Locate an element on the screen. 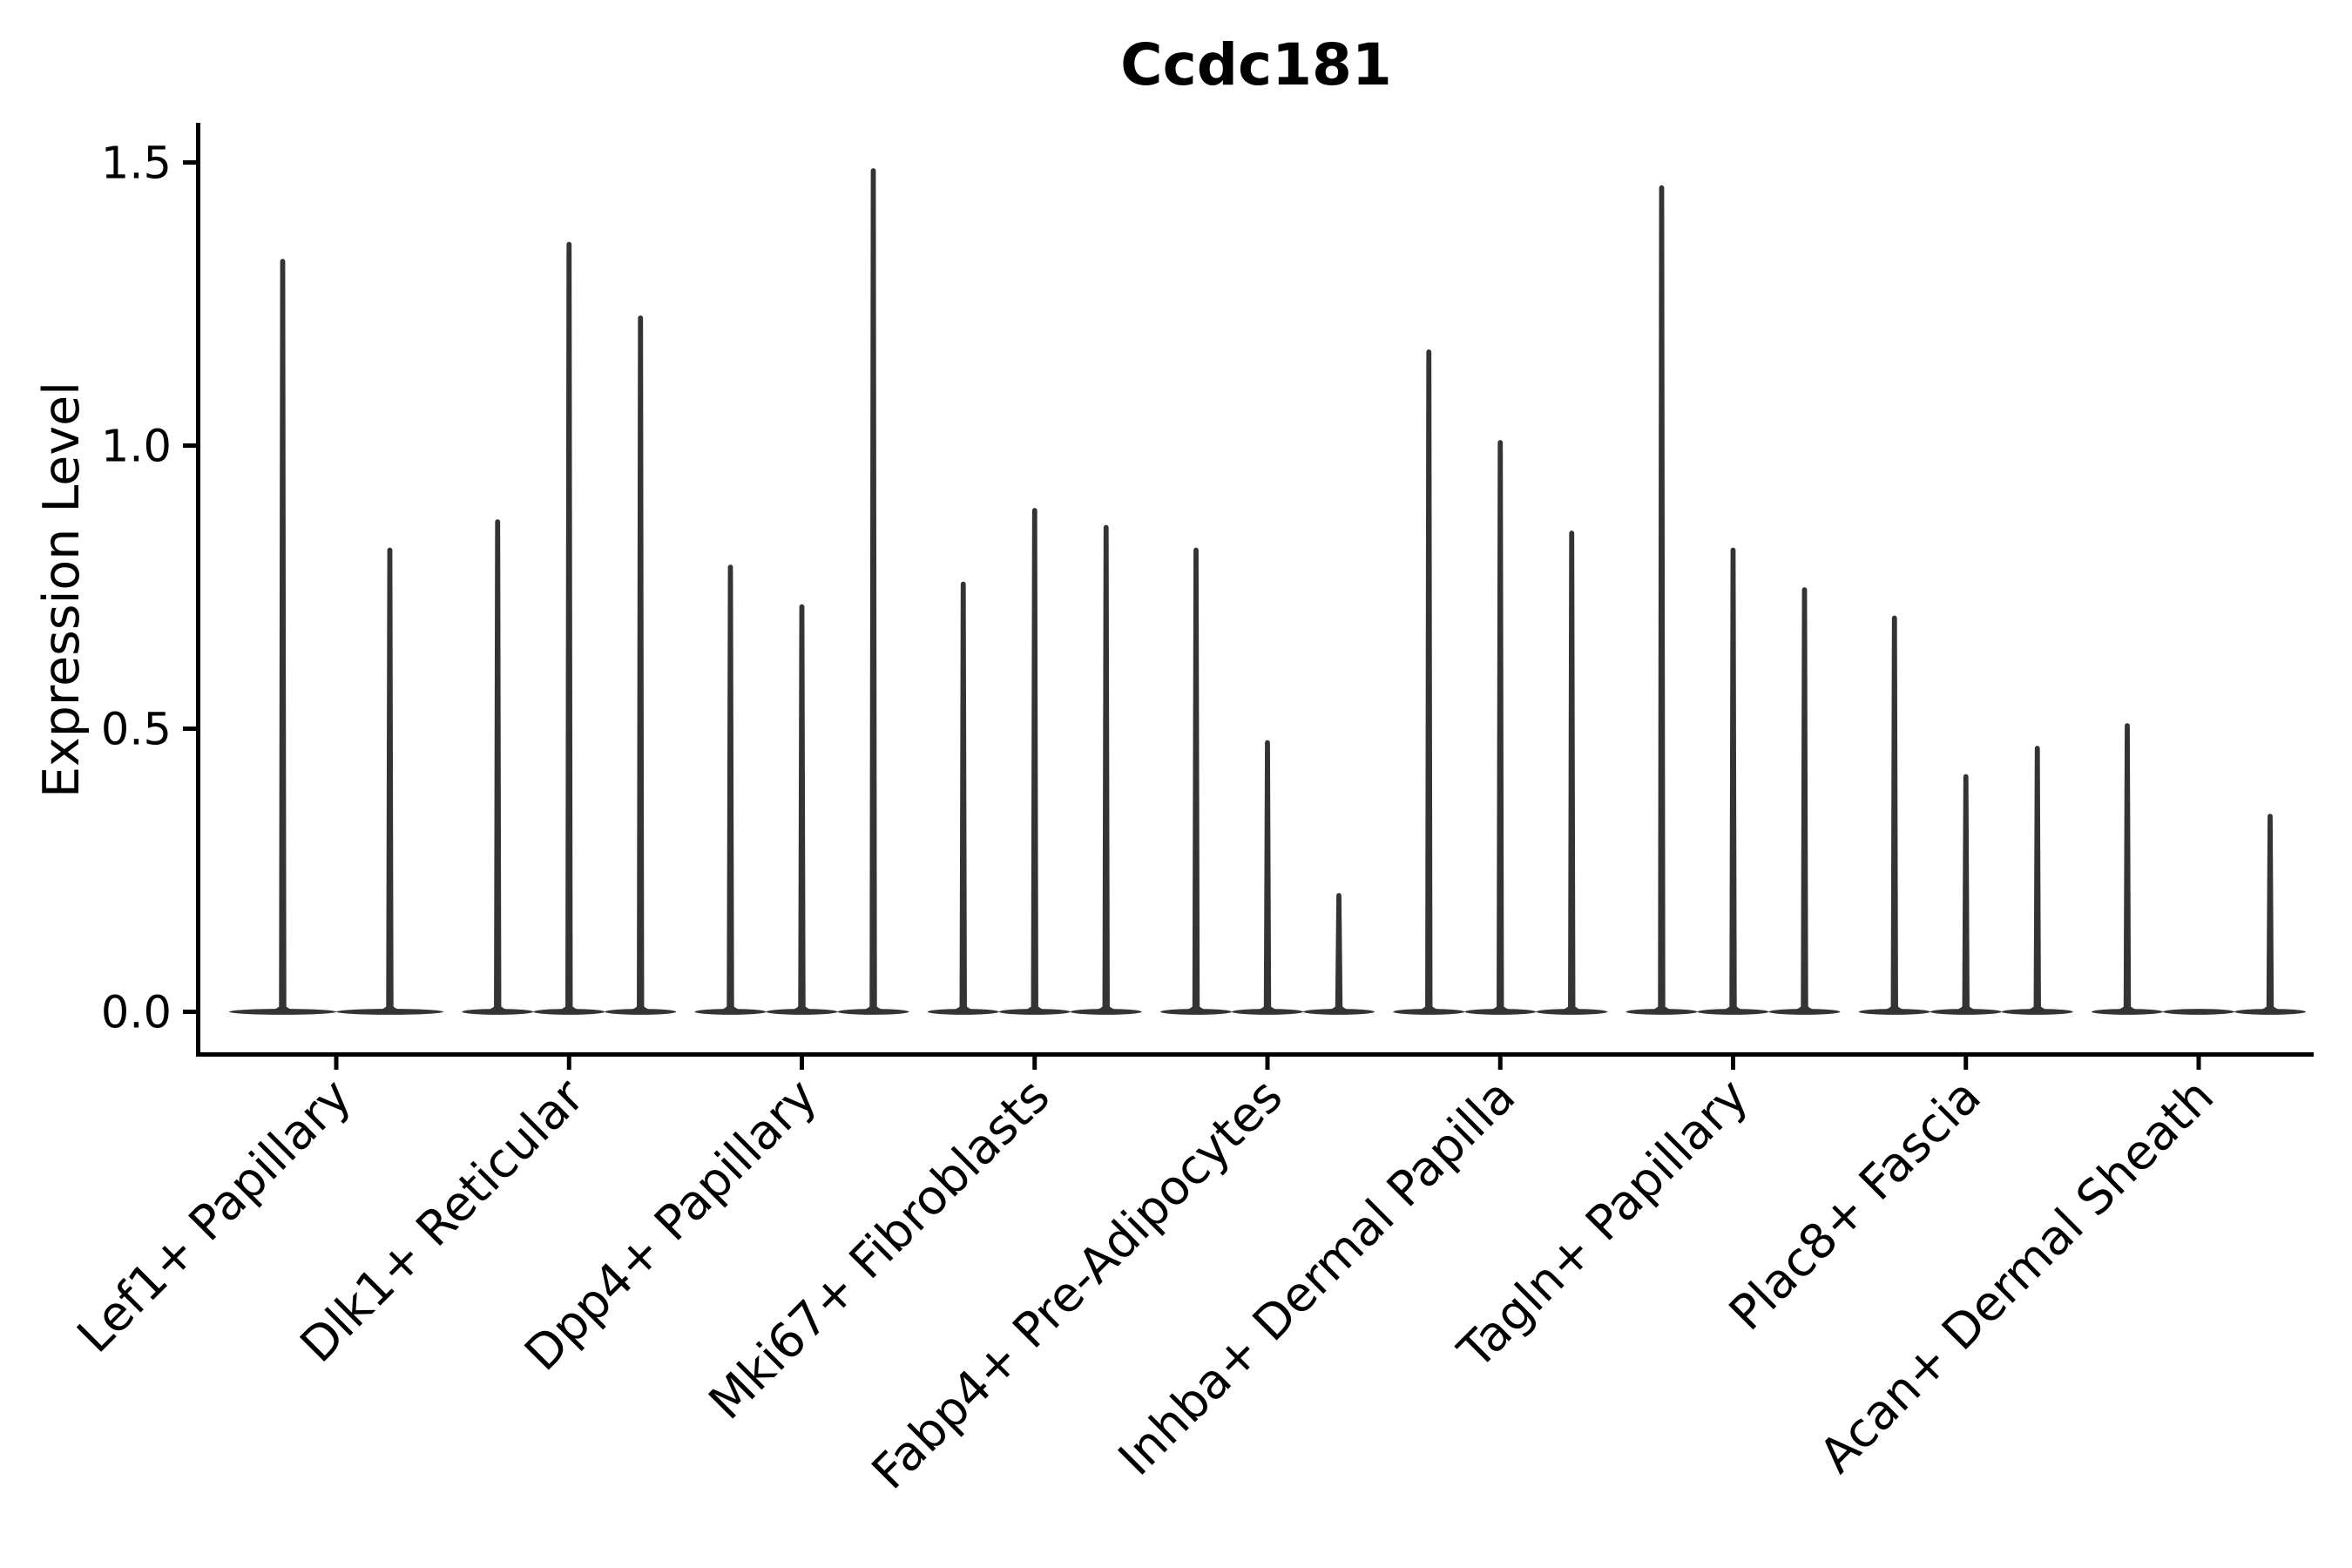  y-tick-label: 0.0 is located at coordinates (136, 1014).